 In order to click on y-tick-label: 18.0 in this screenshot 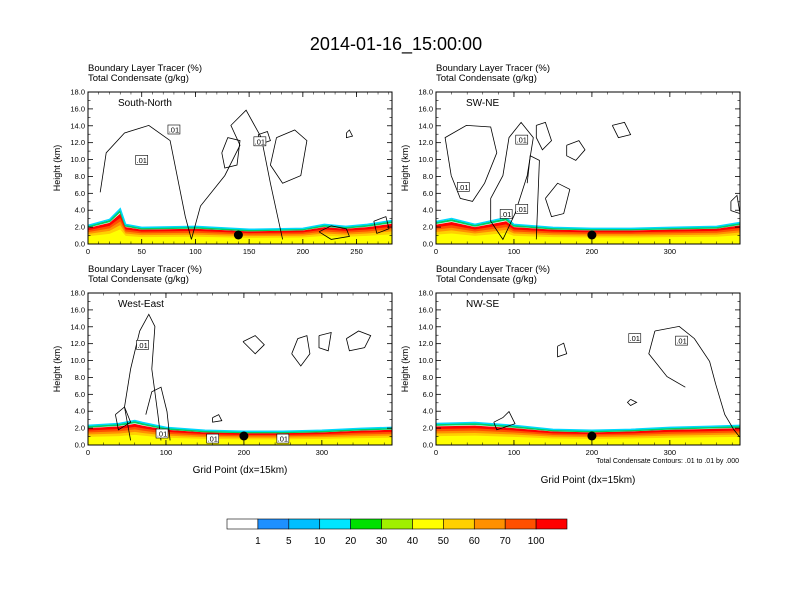, I will do `click(77, 92)`.